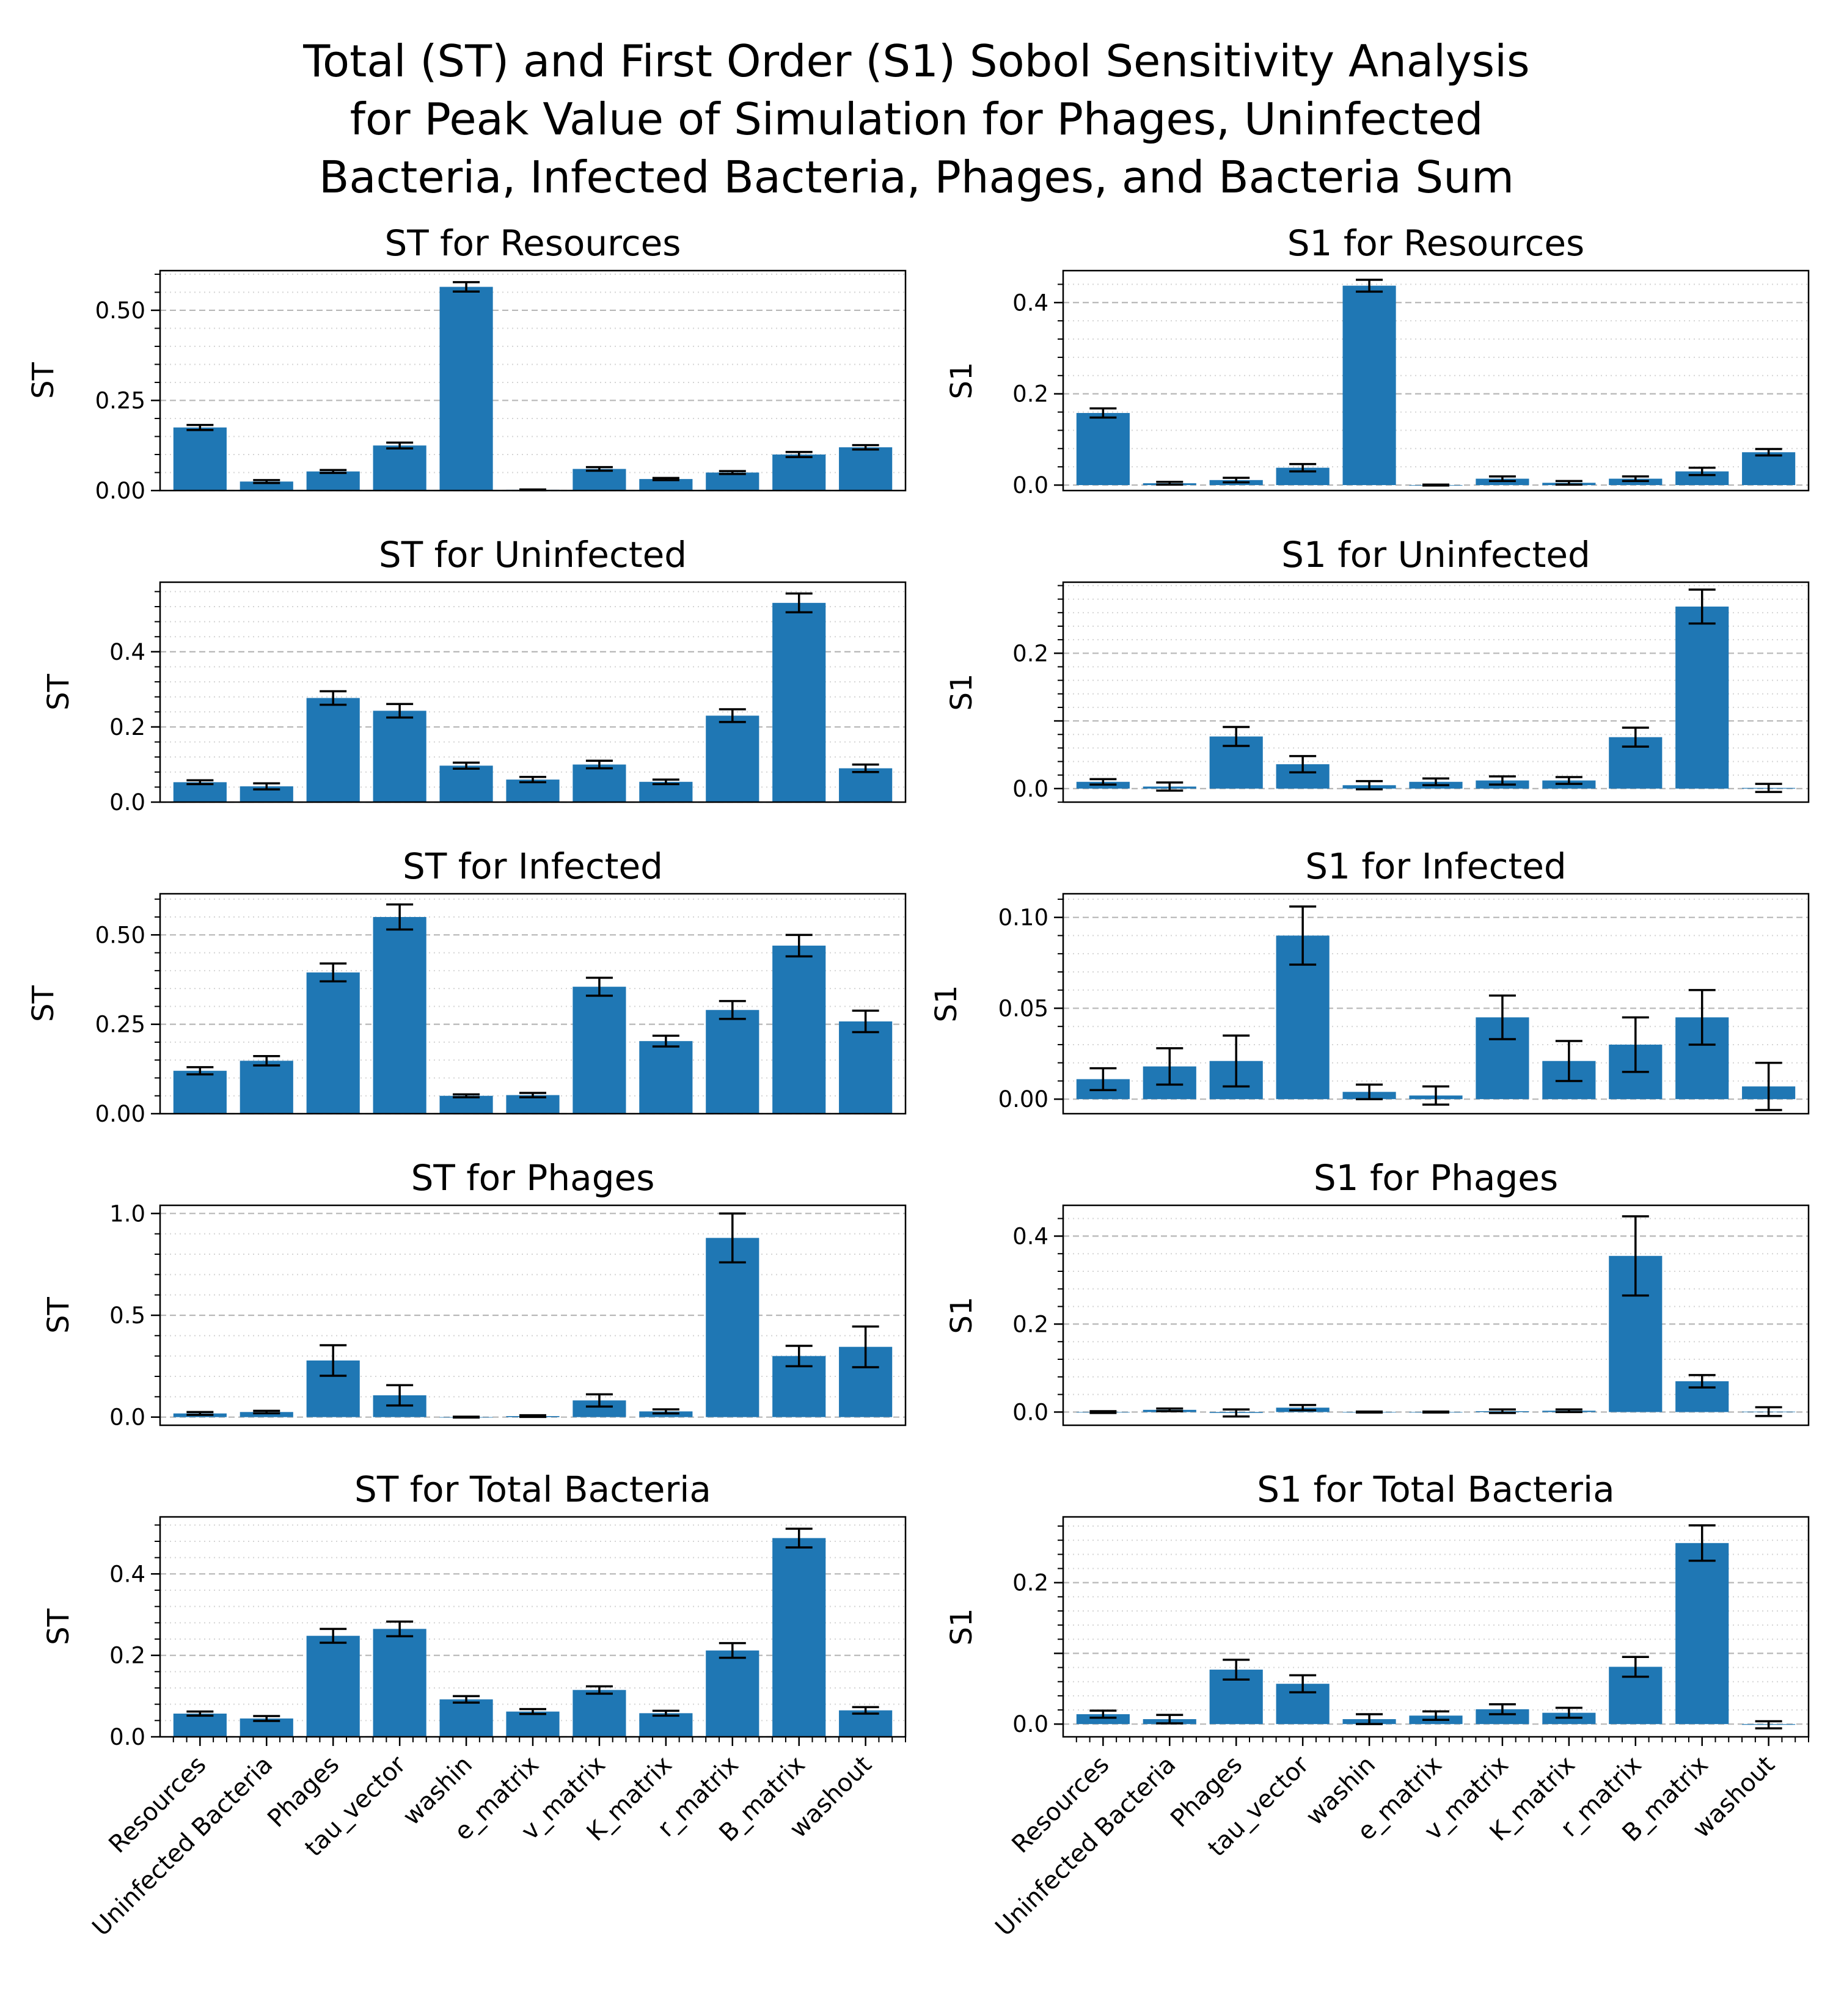  I want to click on subplot-title: ST for Uninfected, so click(533, 554).